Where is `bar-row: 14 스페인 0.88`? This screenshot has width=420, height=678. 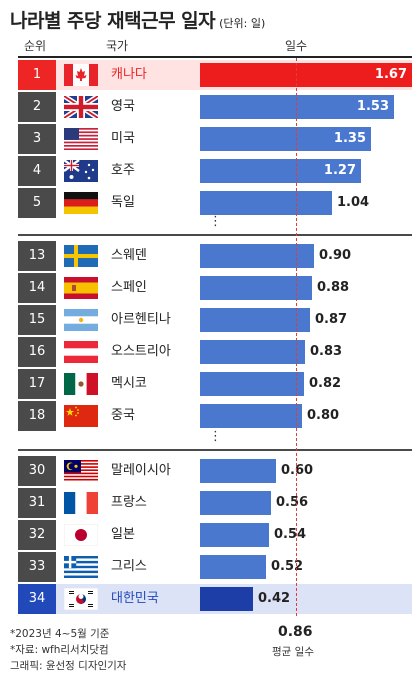
bar-row: 14 스페인 0.88 is located at coordinates (215, 288).